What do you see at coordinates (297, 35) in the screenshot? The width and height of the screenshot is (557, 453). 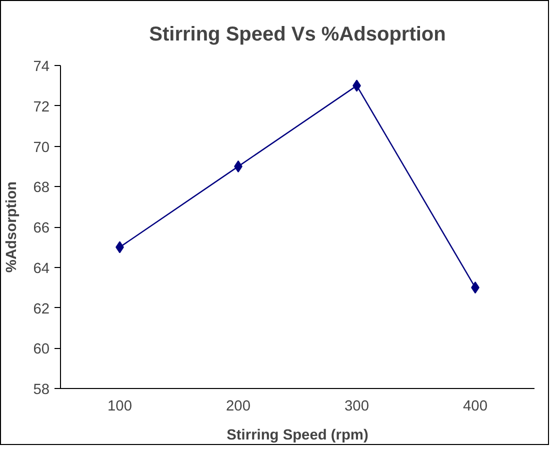 I see `chart-title: Stirring Speed Vs %Adsoprtion` at bounding box center [297, 35].